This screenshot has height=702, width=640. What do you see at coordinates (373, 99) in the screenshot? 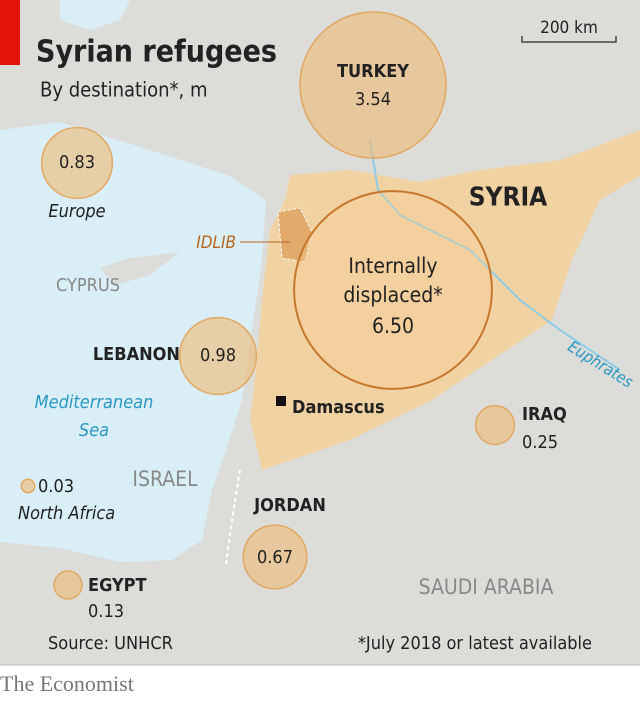
I see `value-label: 3.54` at bounding box center [373, 99].